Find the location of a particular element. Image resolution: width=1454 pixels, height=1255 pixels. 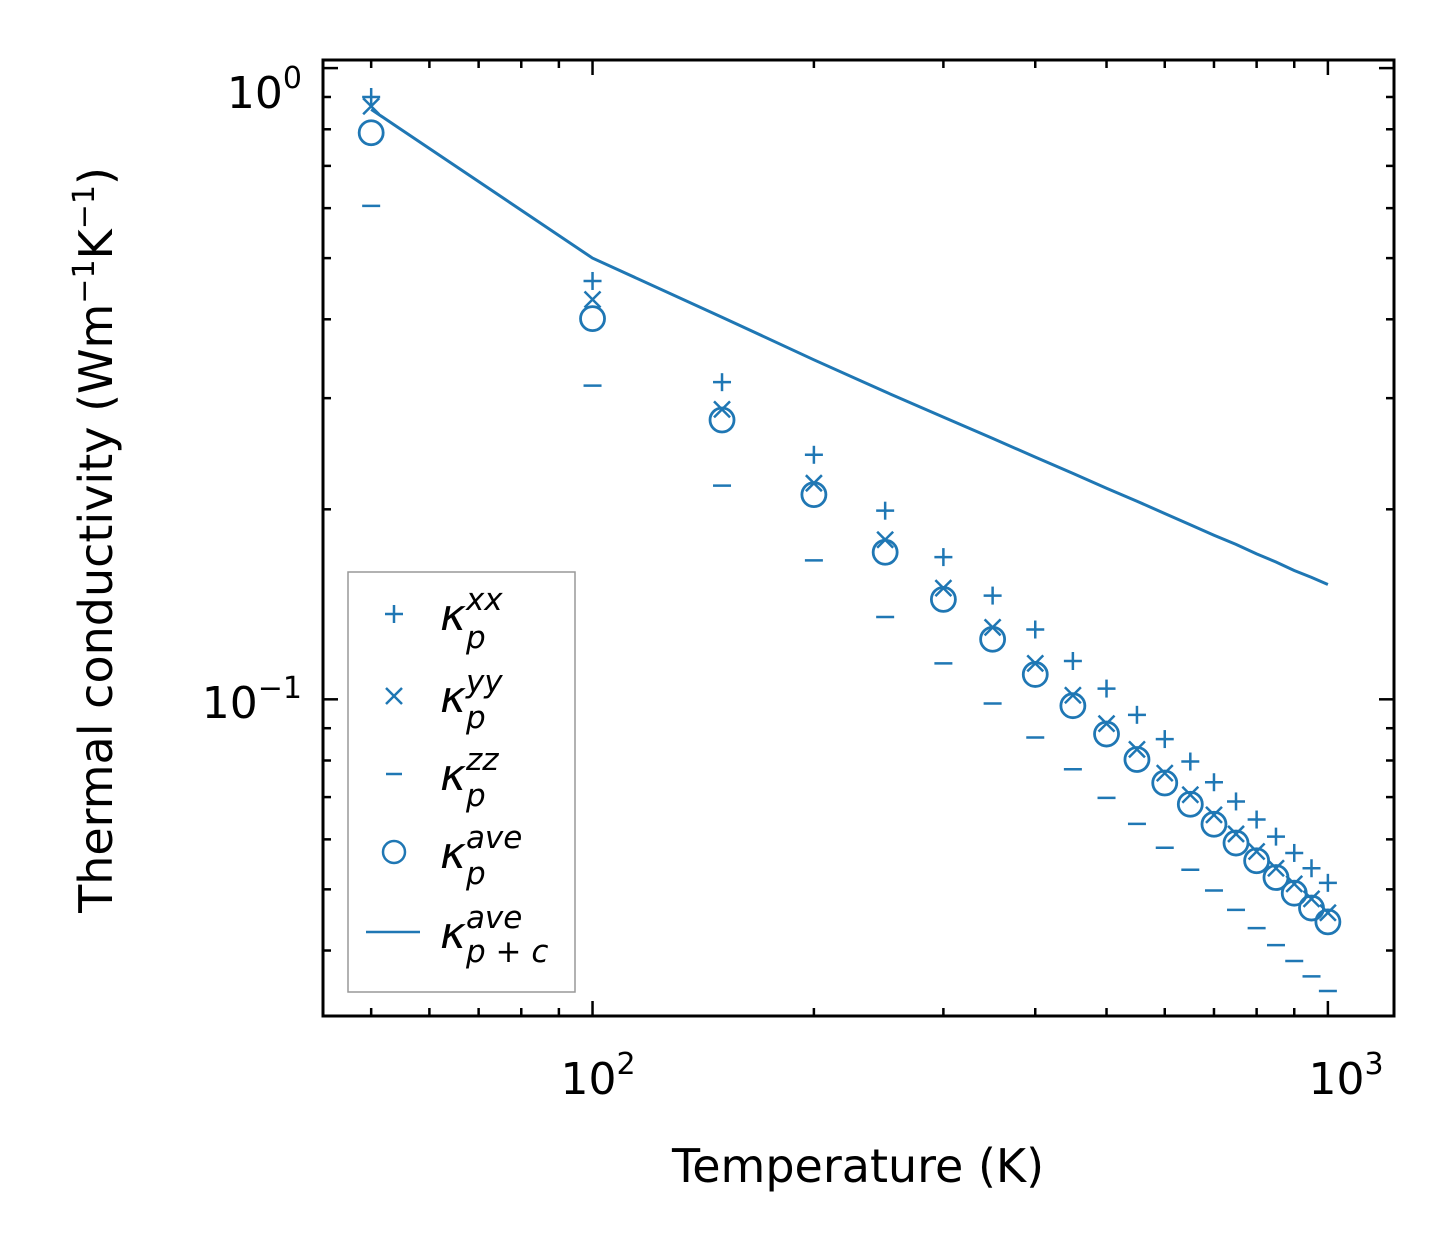

legend-entry-zz: κzz p is located at coordinates (442, 778).